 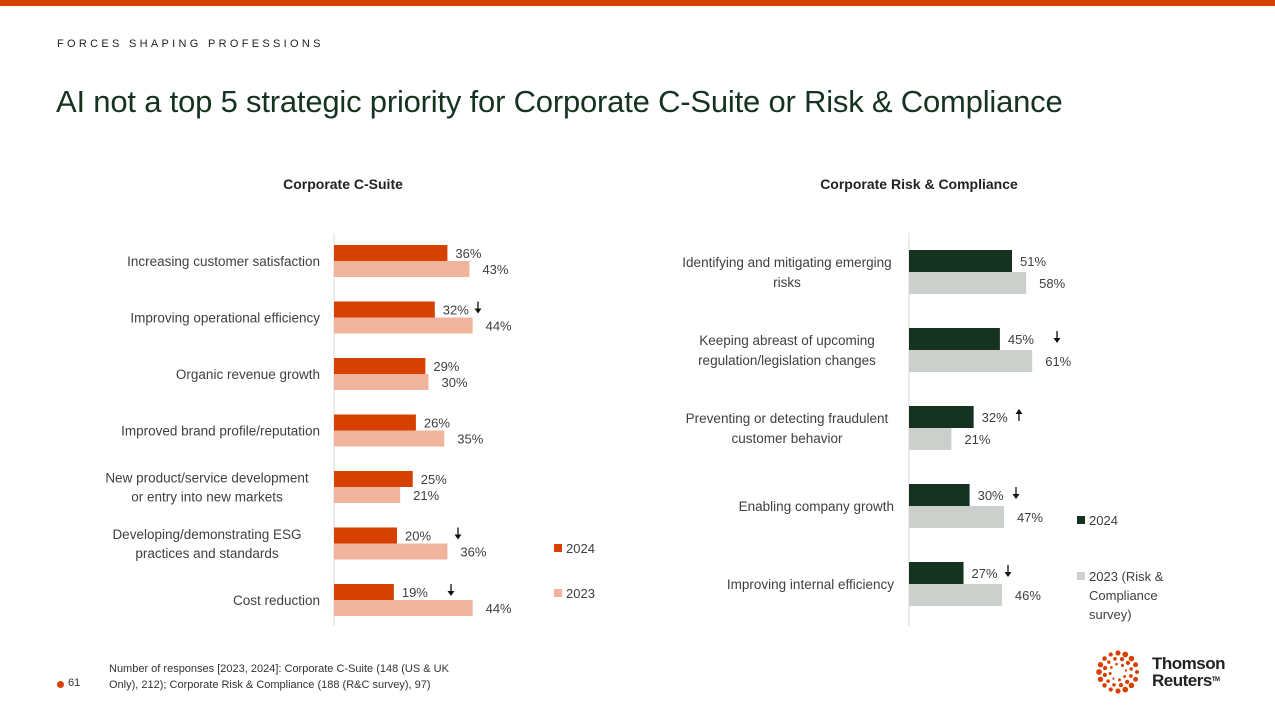 I want to click on risk-compliance-data-label: 27%, so click(x=985, y=573).